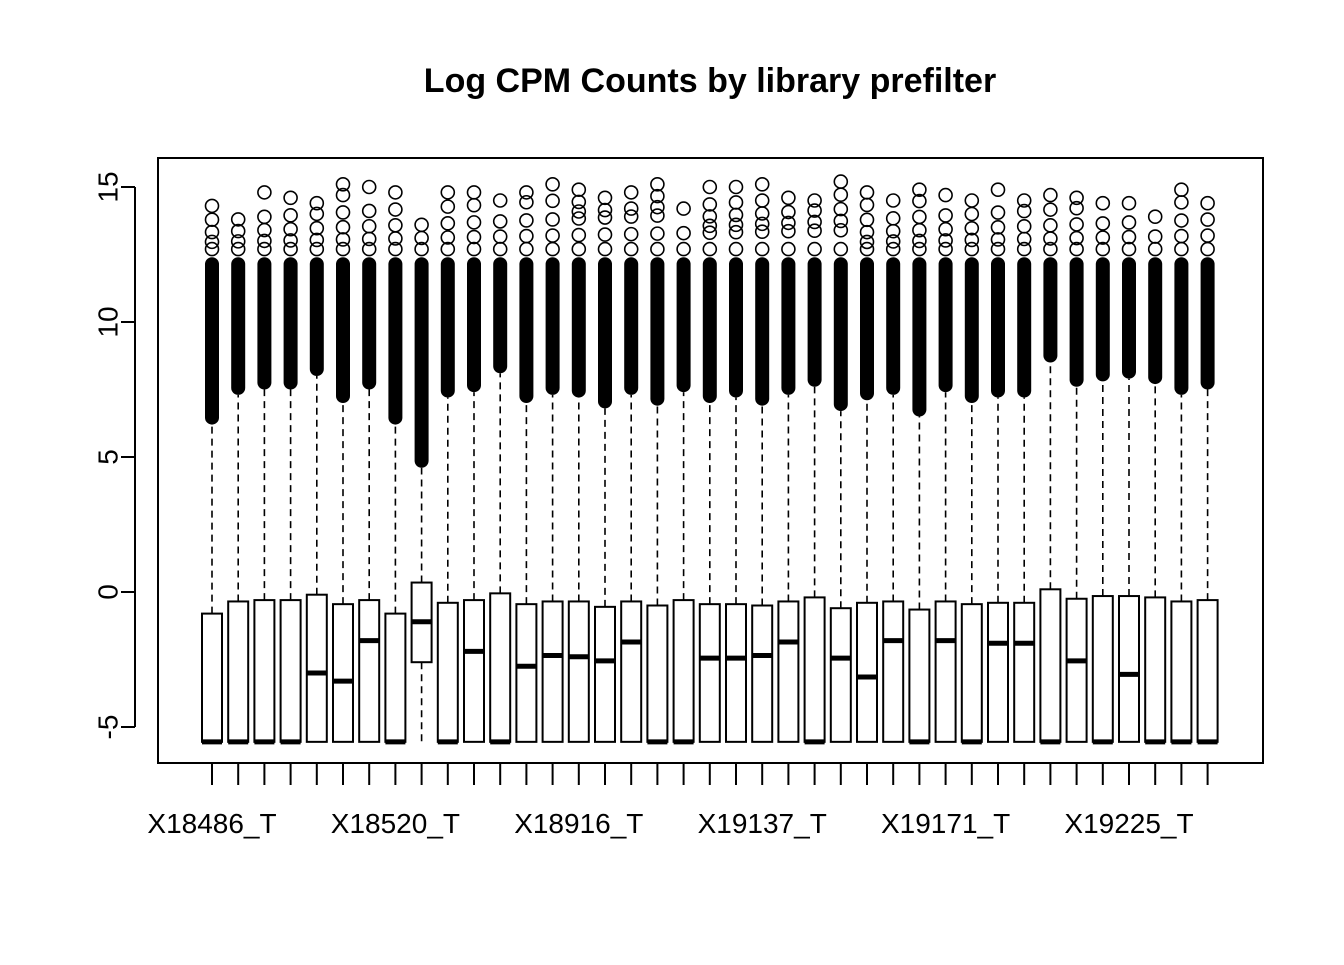  I want to click on x-tick-label: X18520_T, so click(395, 823).